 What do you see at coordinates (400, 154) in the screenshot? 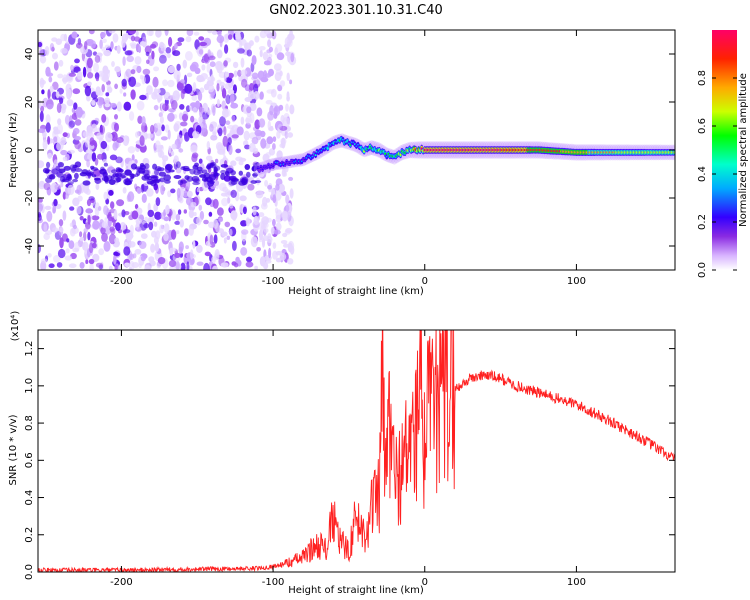
I see `ridge-core` at bounding box center [400, 154].